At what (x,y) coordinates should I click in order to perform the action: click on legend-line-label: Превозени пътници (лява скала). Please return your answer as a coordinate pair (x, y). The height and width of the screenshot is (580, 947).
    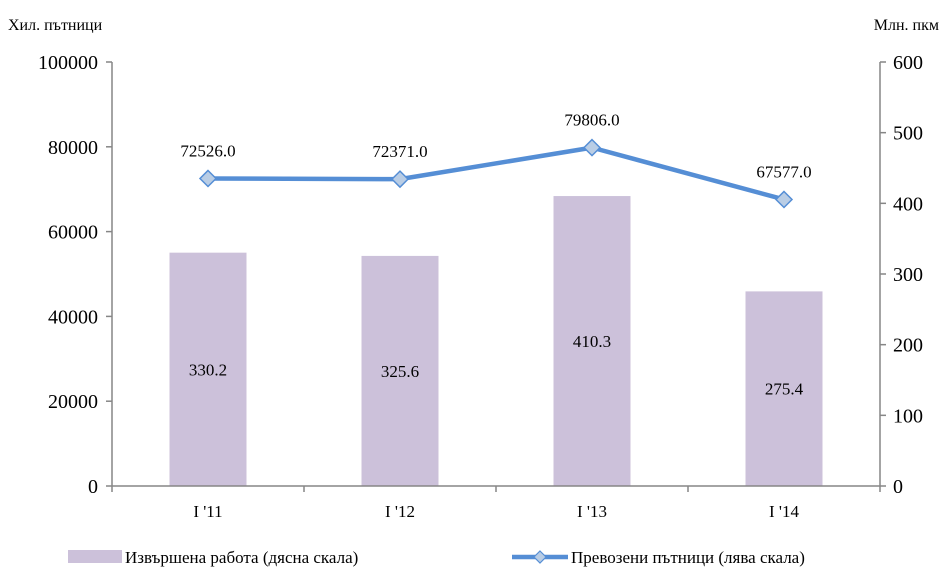
    Looking at the image, I should click on (688, 557).